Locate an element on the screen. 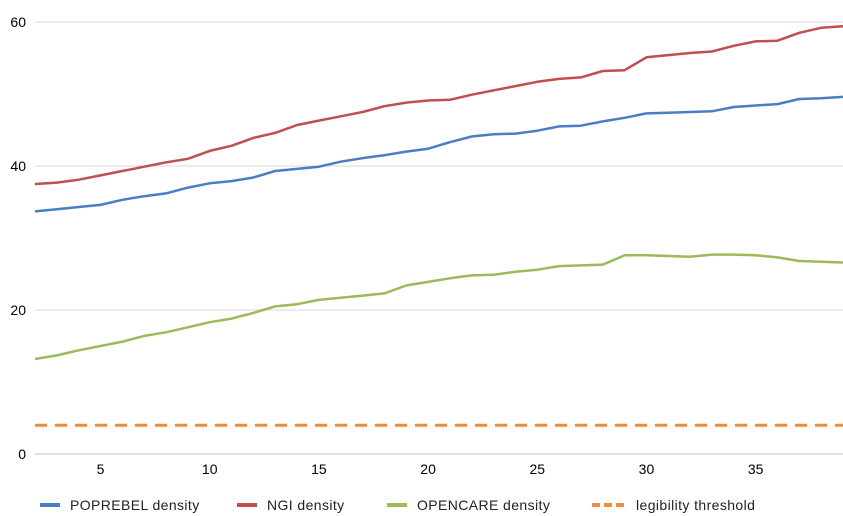  legend-label-opencare: OPENCARE density is located at coordinates (484, 505).